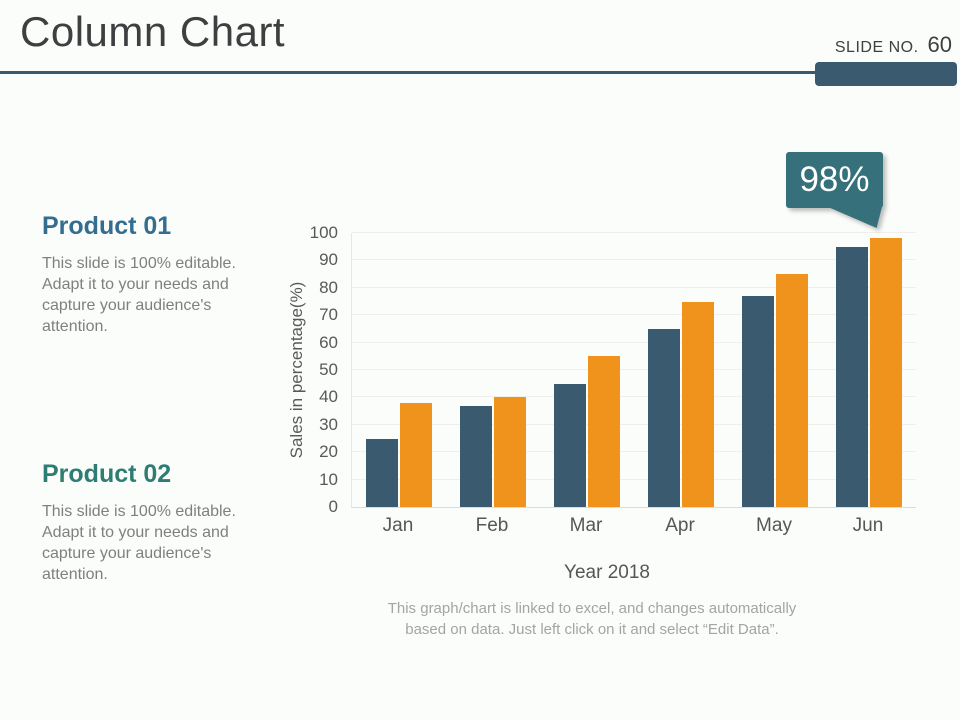  What do you see at coordinates (328, 397) in the screenshot?
I see `y-tick-label: 40` at bounding box center [328, 397].